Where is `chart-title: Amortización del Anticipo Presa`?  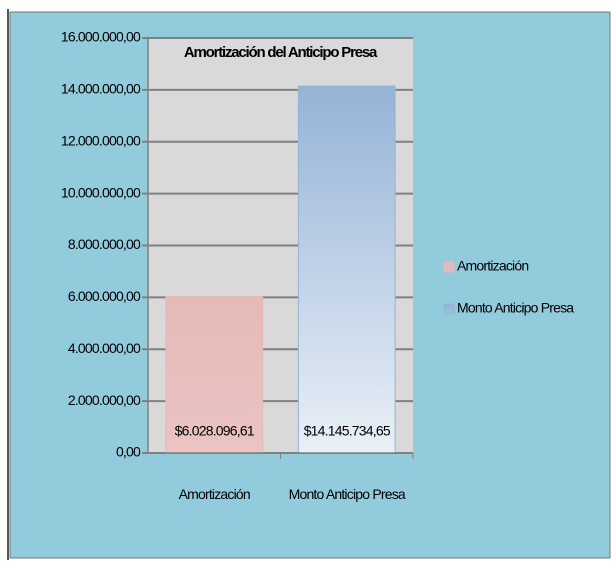
chart-title: Amortización del Anticipo Presa is located at coordinates (281, 52).